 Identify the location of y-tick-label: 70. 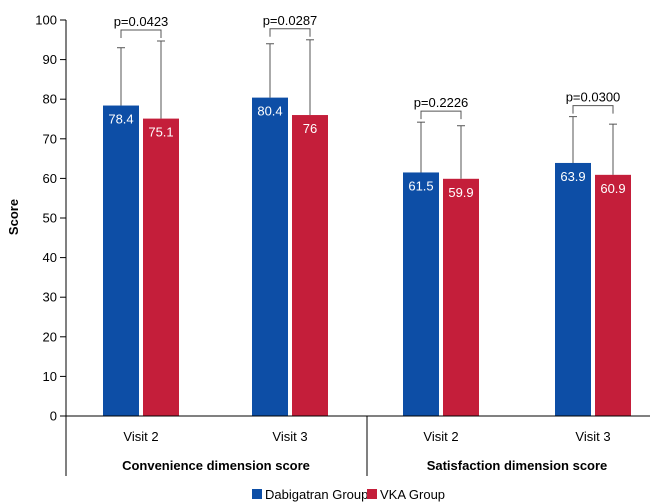
(50, 138).